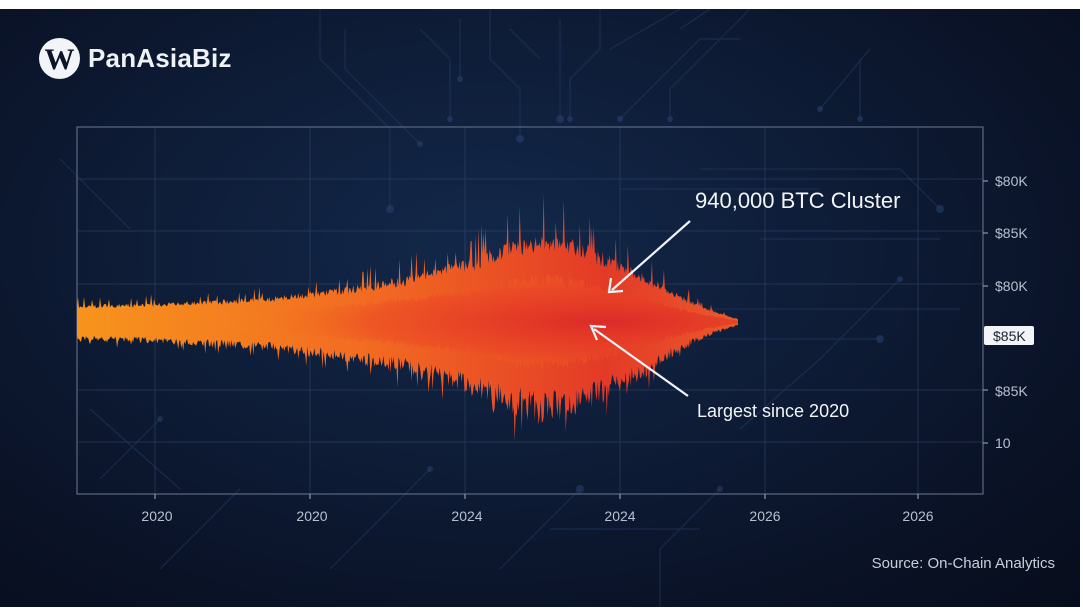 The width and height of the screenshot is (1083, 611). Describe the element at coordinates (407, 322) in the screenshot. I see `waveform-core` at that location.